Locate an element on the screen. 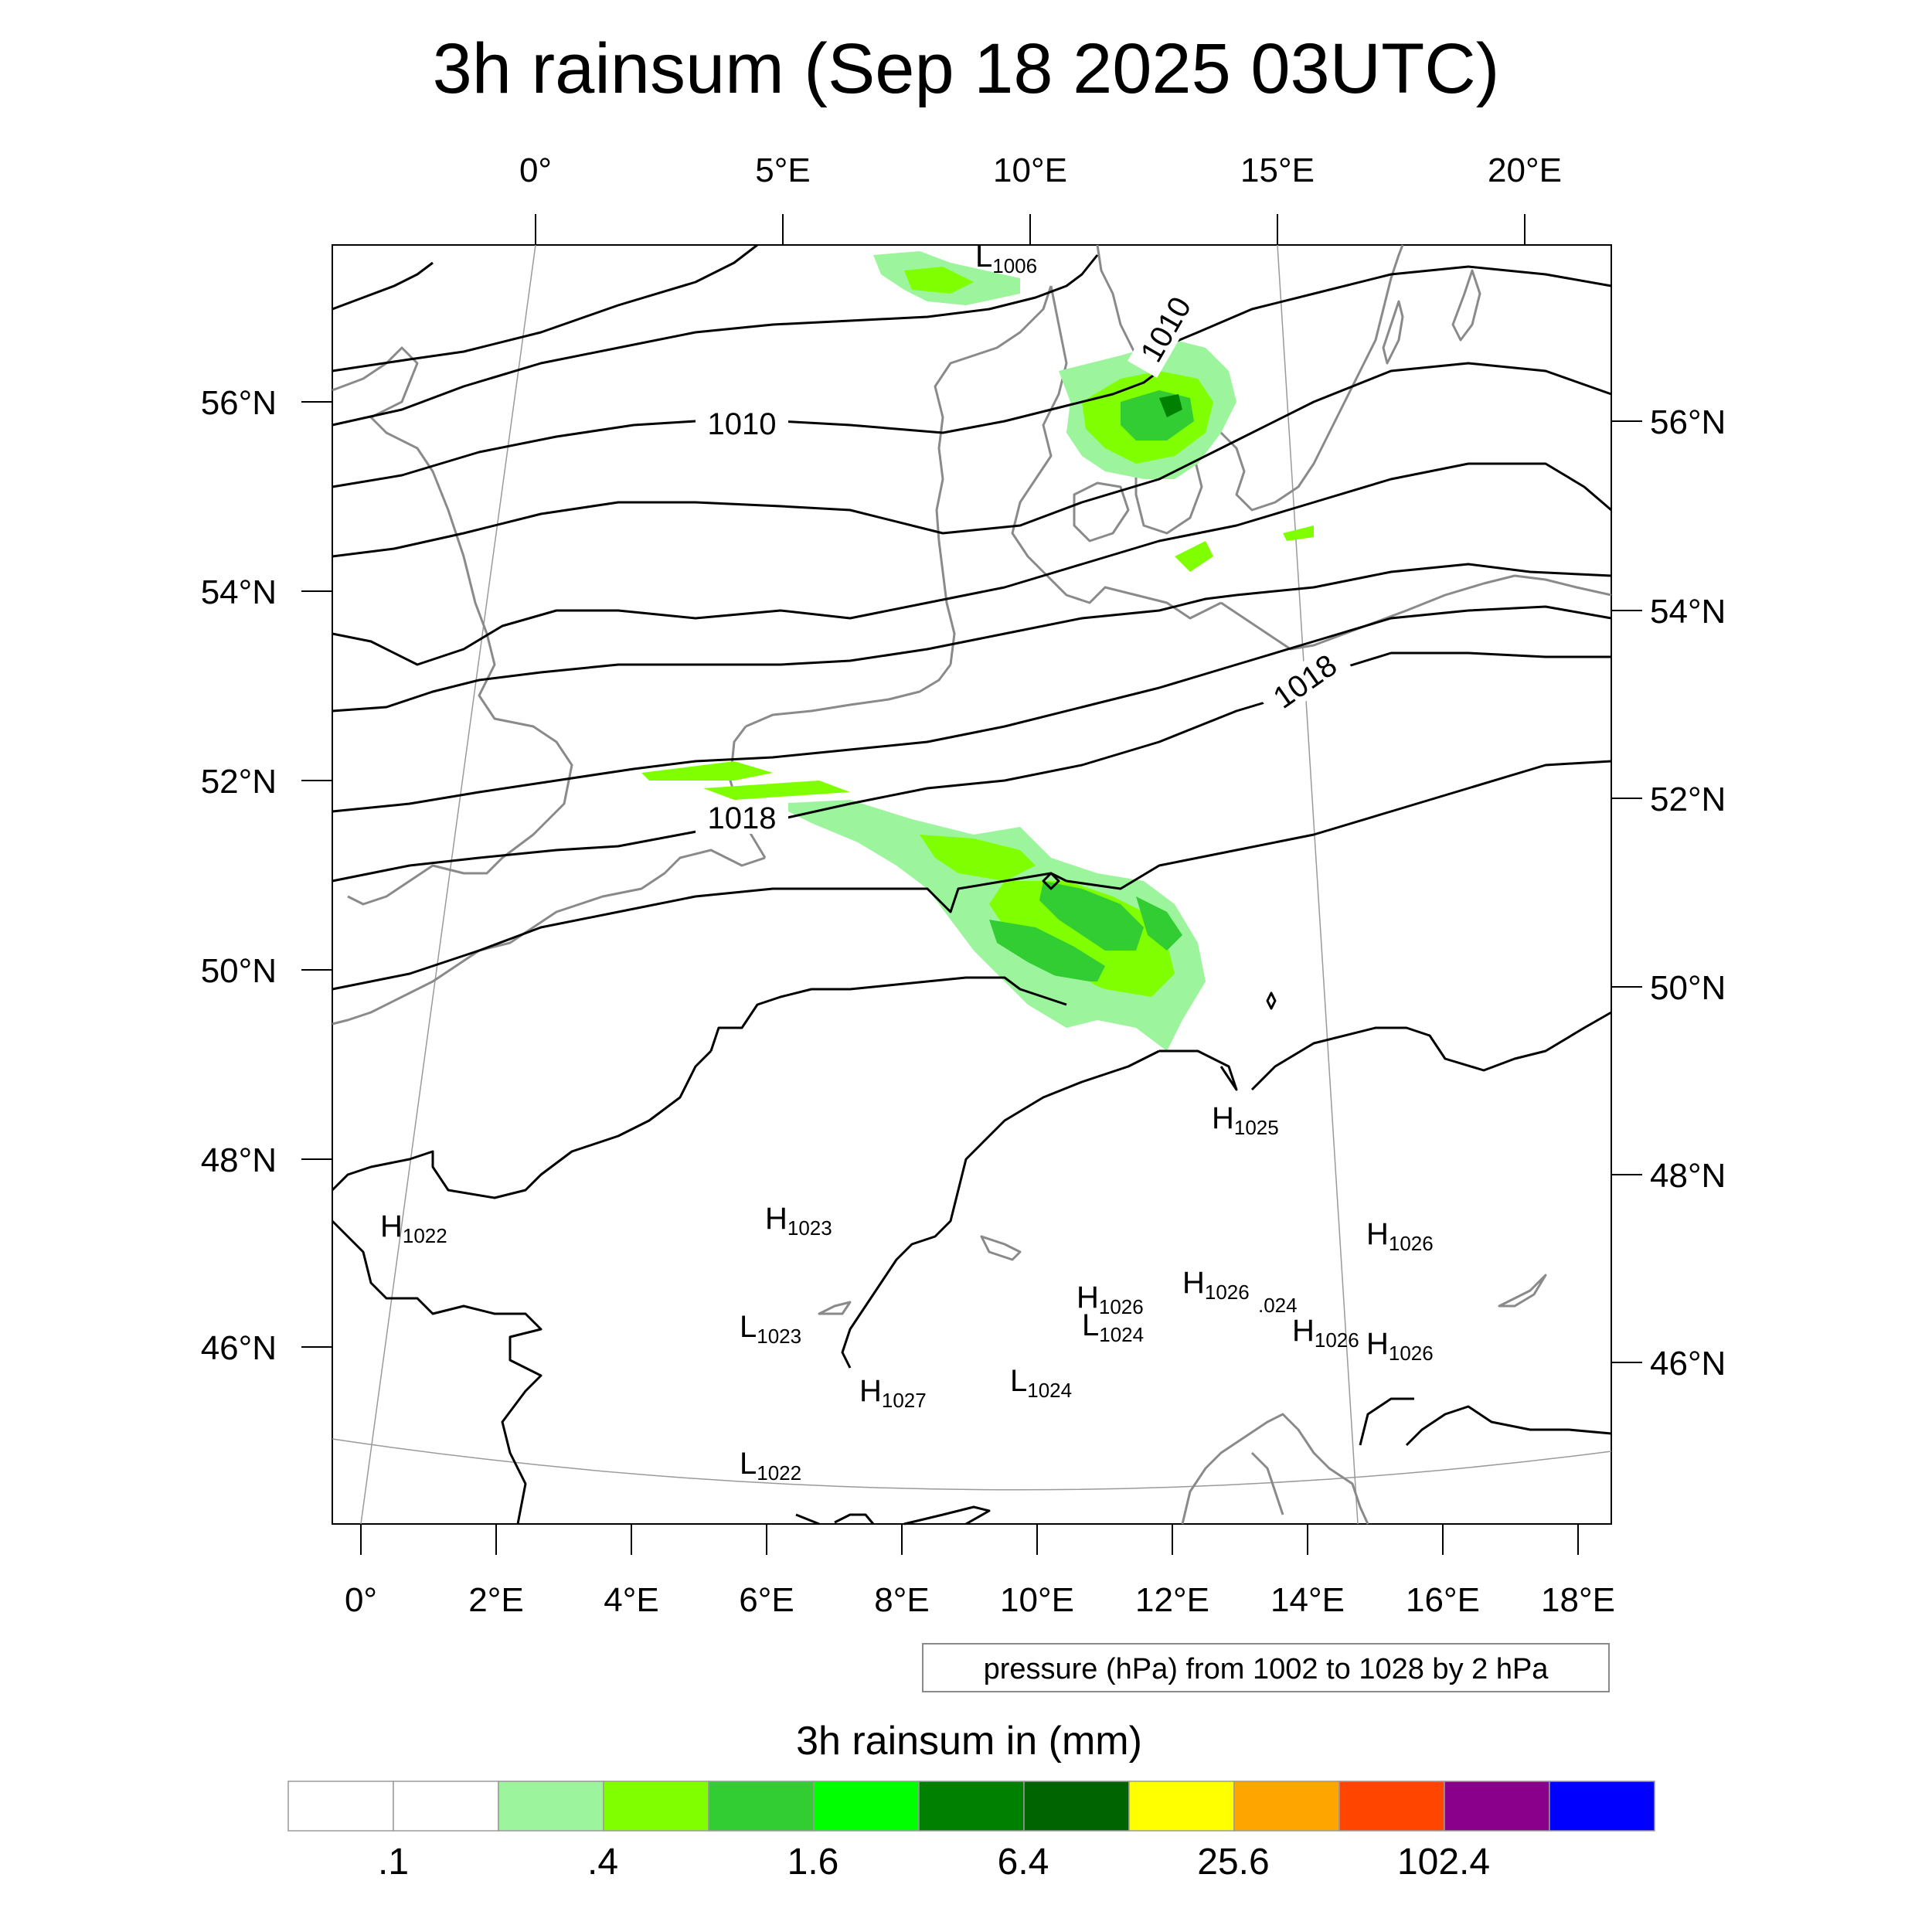  top-lon-labels: 0° 5°E 10°E 15°E 20°E is located at coordinates (1041, 170).